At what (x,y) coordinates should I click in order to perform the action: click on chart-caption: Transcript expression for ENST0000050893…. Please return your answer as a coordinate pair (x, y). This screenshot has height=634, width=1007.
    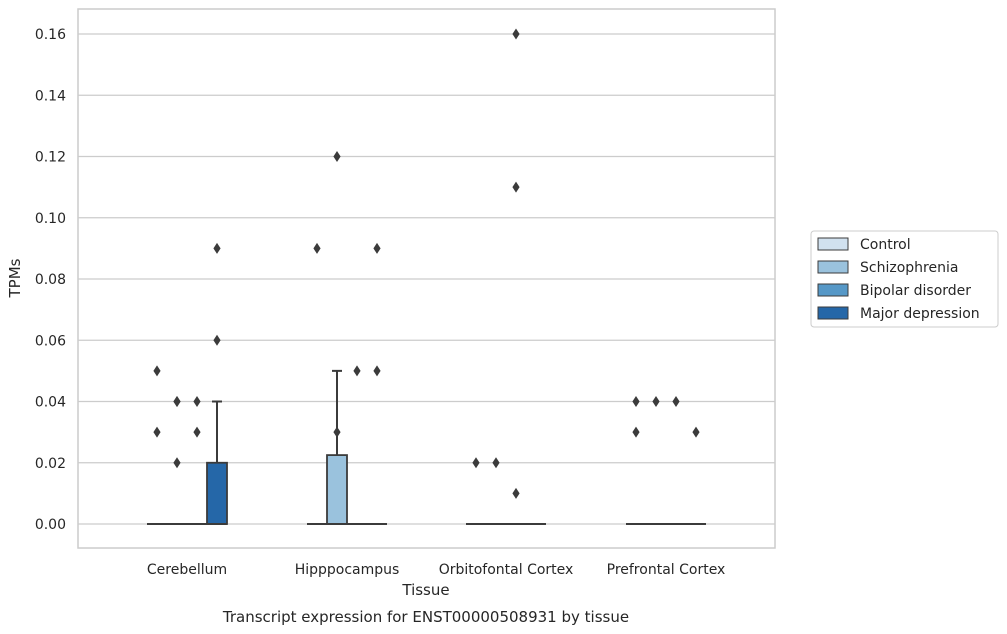
    Looking at the image, I should click on (425, 617).